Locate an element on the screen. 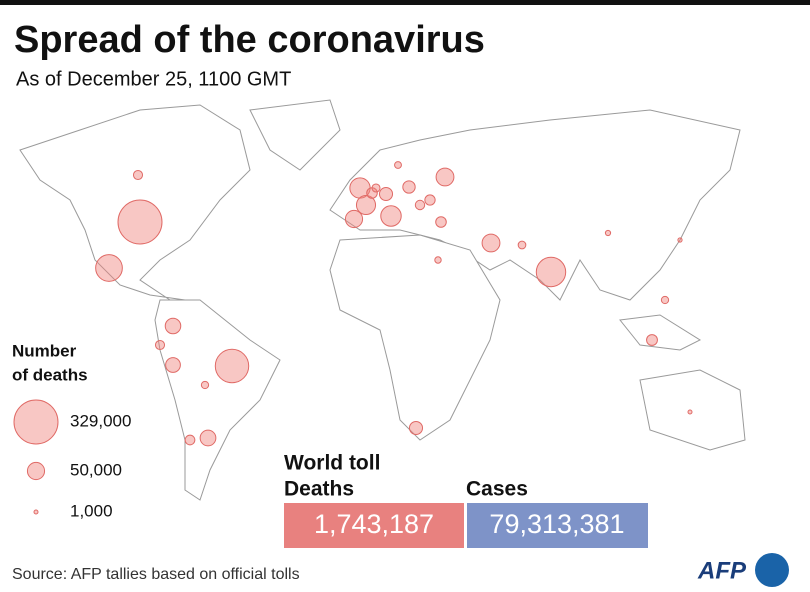  deaths-total: 1,743,187 is located at coordinates (374, 524).